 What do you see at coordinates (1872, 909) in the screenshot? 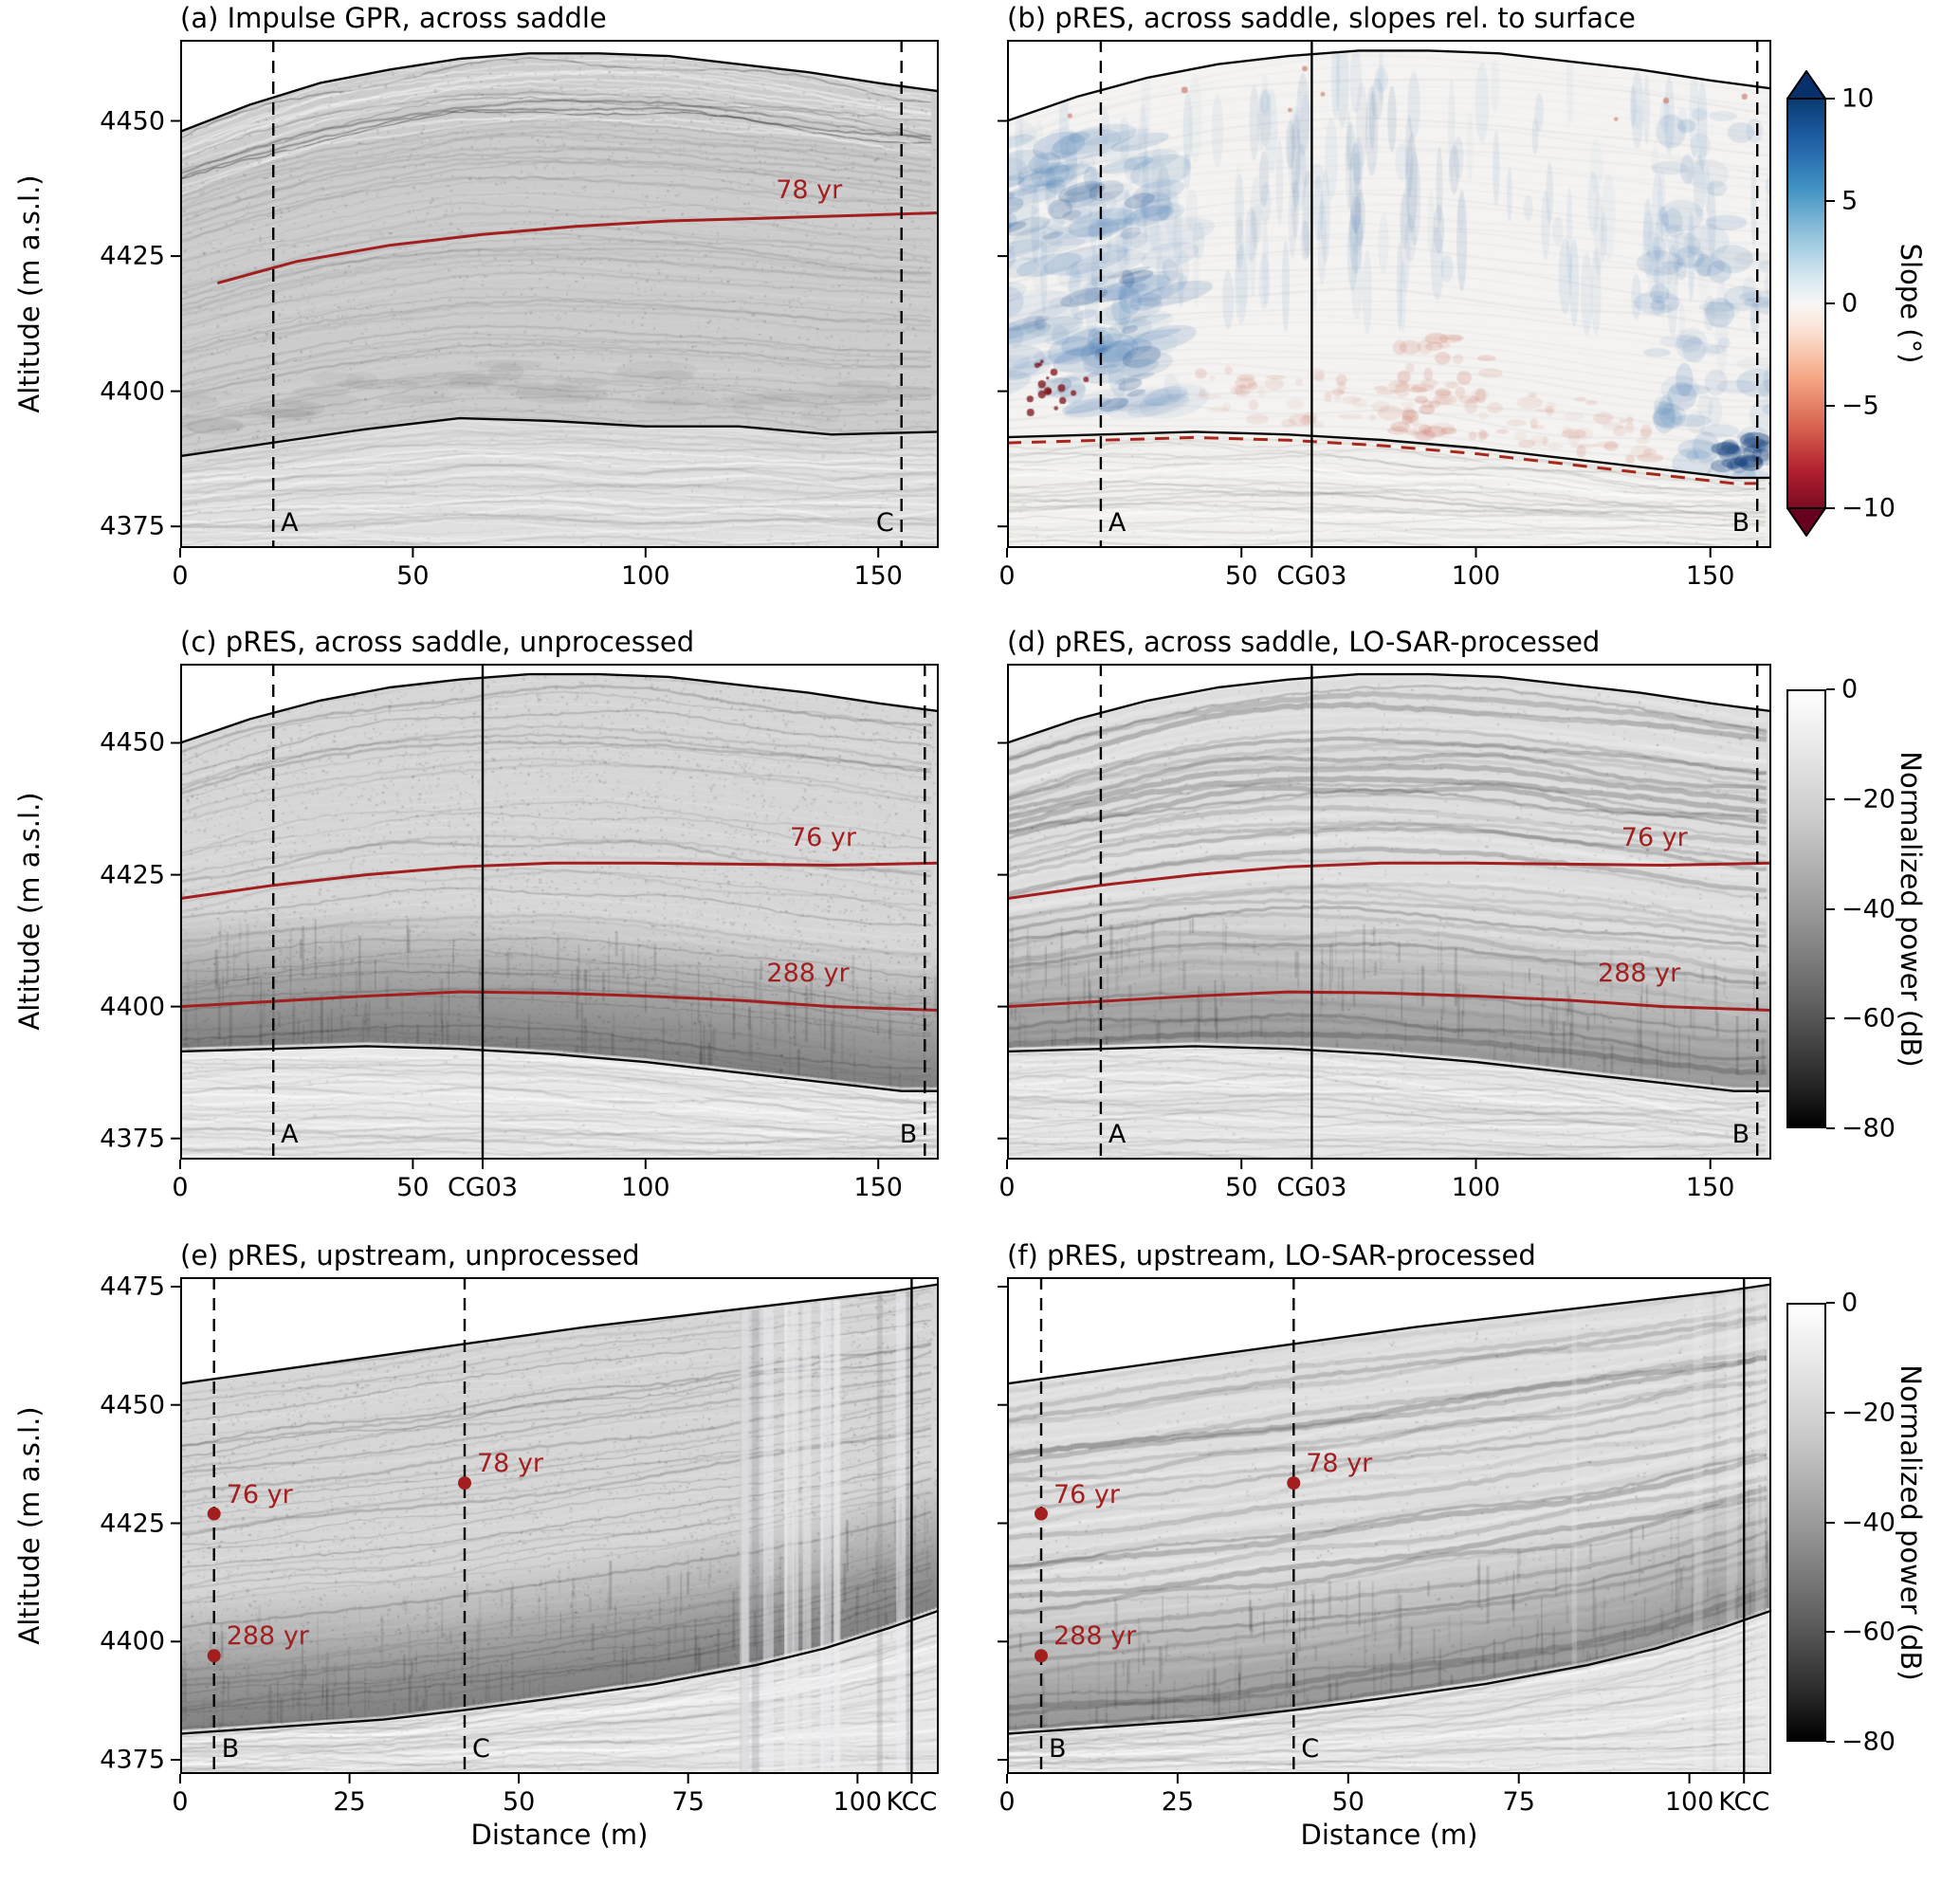
I see `power-colorbar-middle: 0 −20 −40 −60 −80 Normalized power (dB)` at bounding box center [1872, 909].